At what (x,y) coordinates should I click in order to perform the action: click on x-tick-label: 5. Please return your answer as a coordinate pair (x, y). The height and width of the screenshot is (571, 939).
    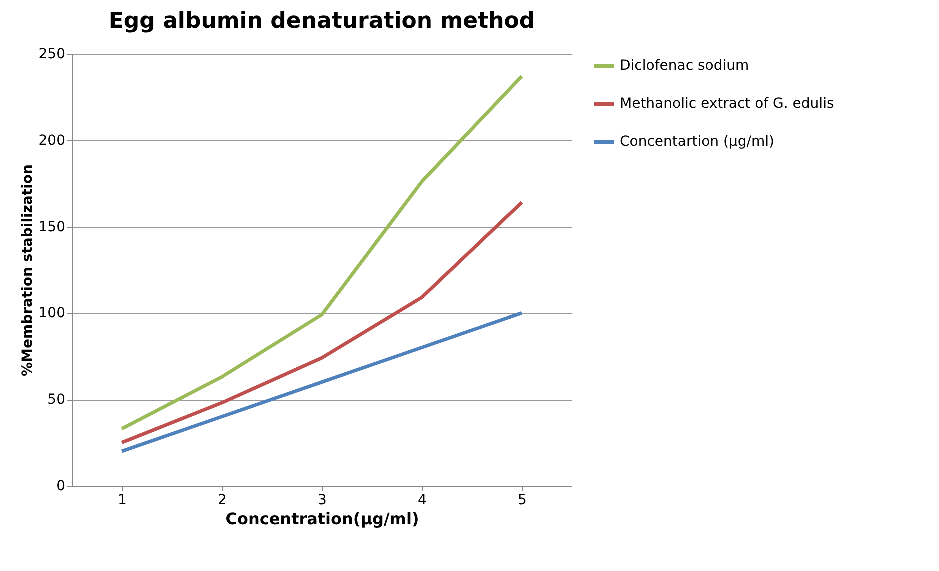
    Looking at the image, I should click on (522, 500).